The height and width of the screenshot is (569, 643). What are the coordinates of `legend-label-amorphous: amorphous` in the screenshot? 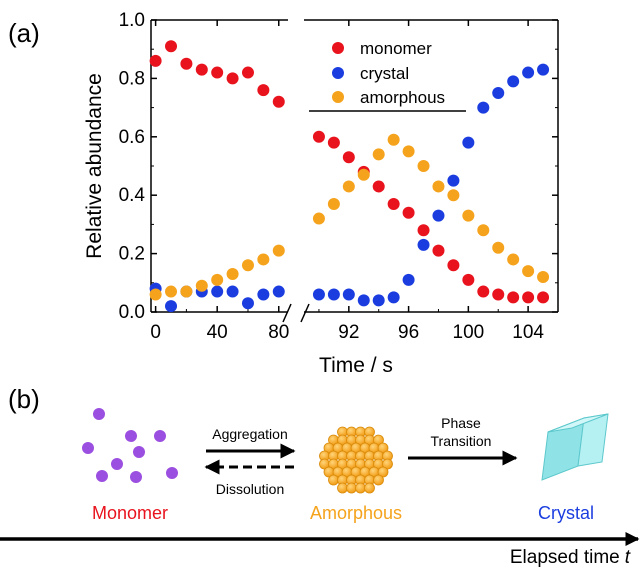 It's located at (402, 97).